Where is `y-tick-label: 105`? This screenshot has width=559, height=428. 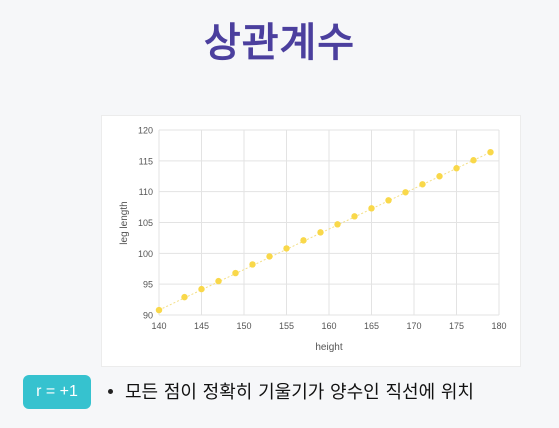 y-tick-label: 105 is located at coordinates (145, 223).